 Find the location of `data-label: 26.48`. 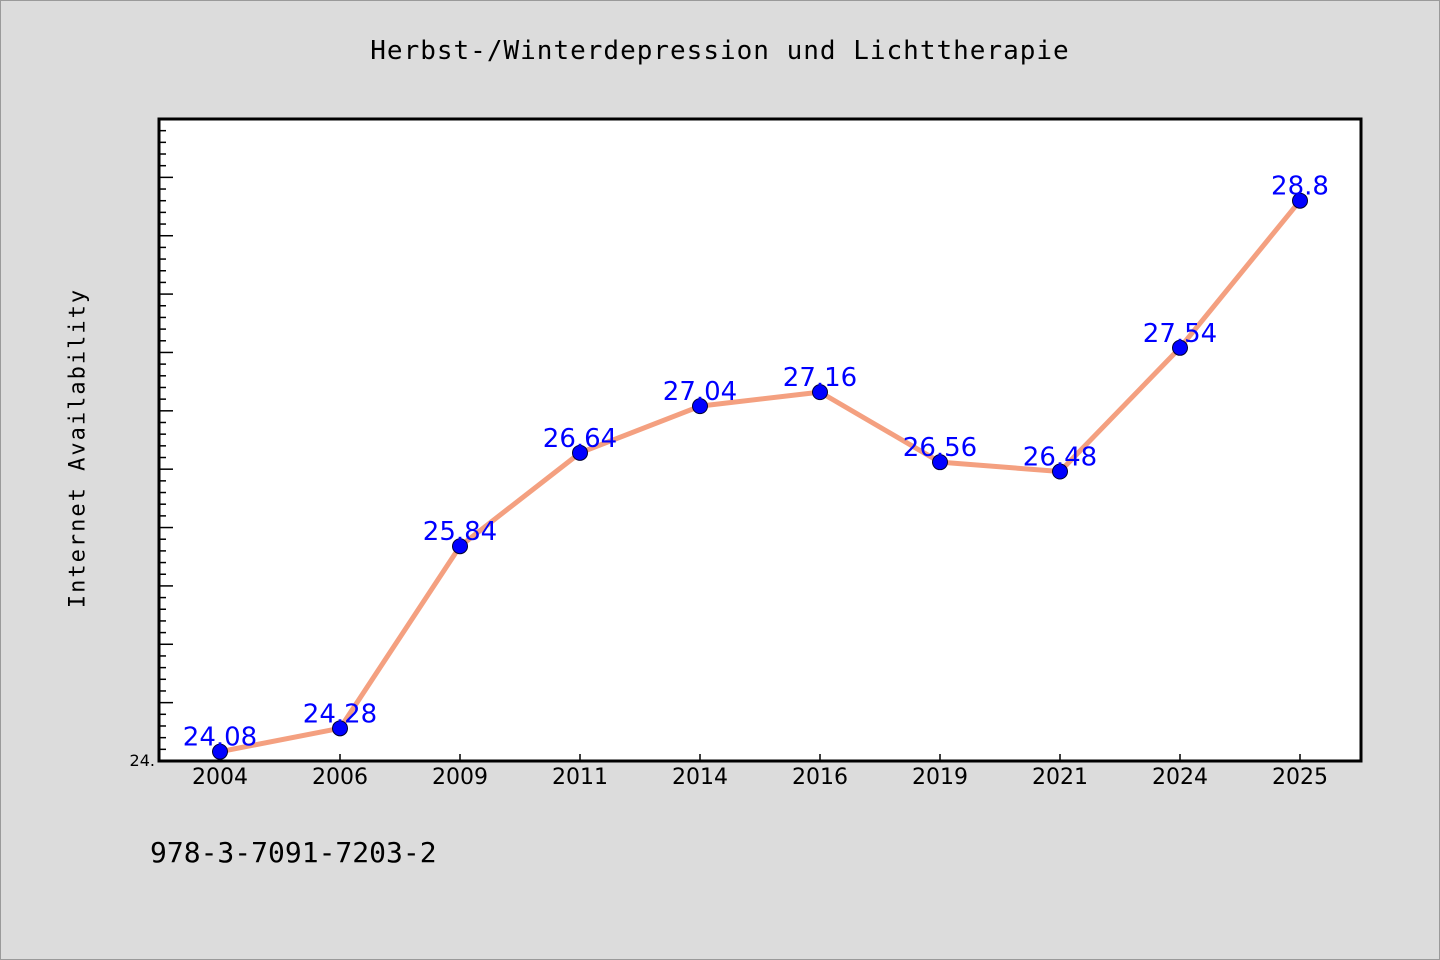

data-label: 26.48 is located at coordinates (1060, 458).